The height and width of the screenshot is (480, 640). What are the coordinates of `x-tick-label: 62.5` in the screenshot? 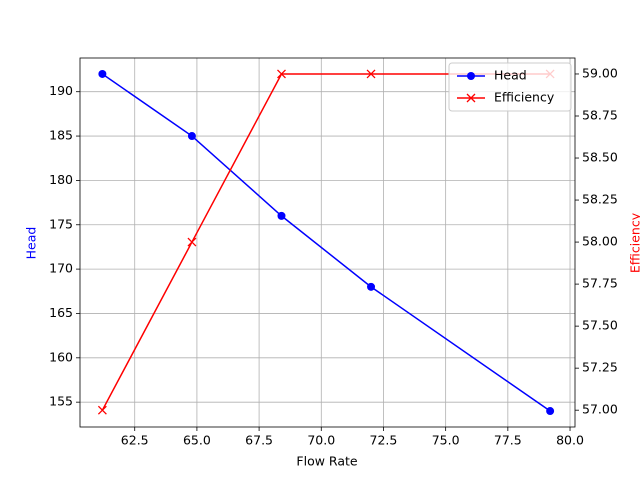 It's located at (135, 440).